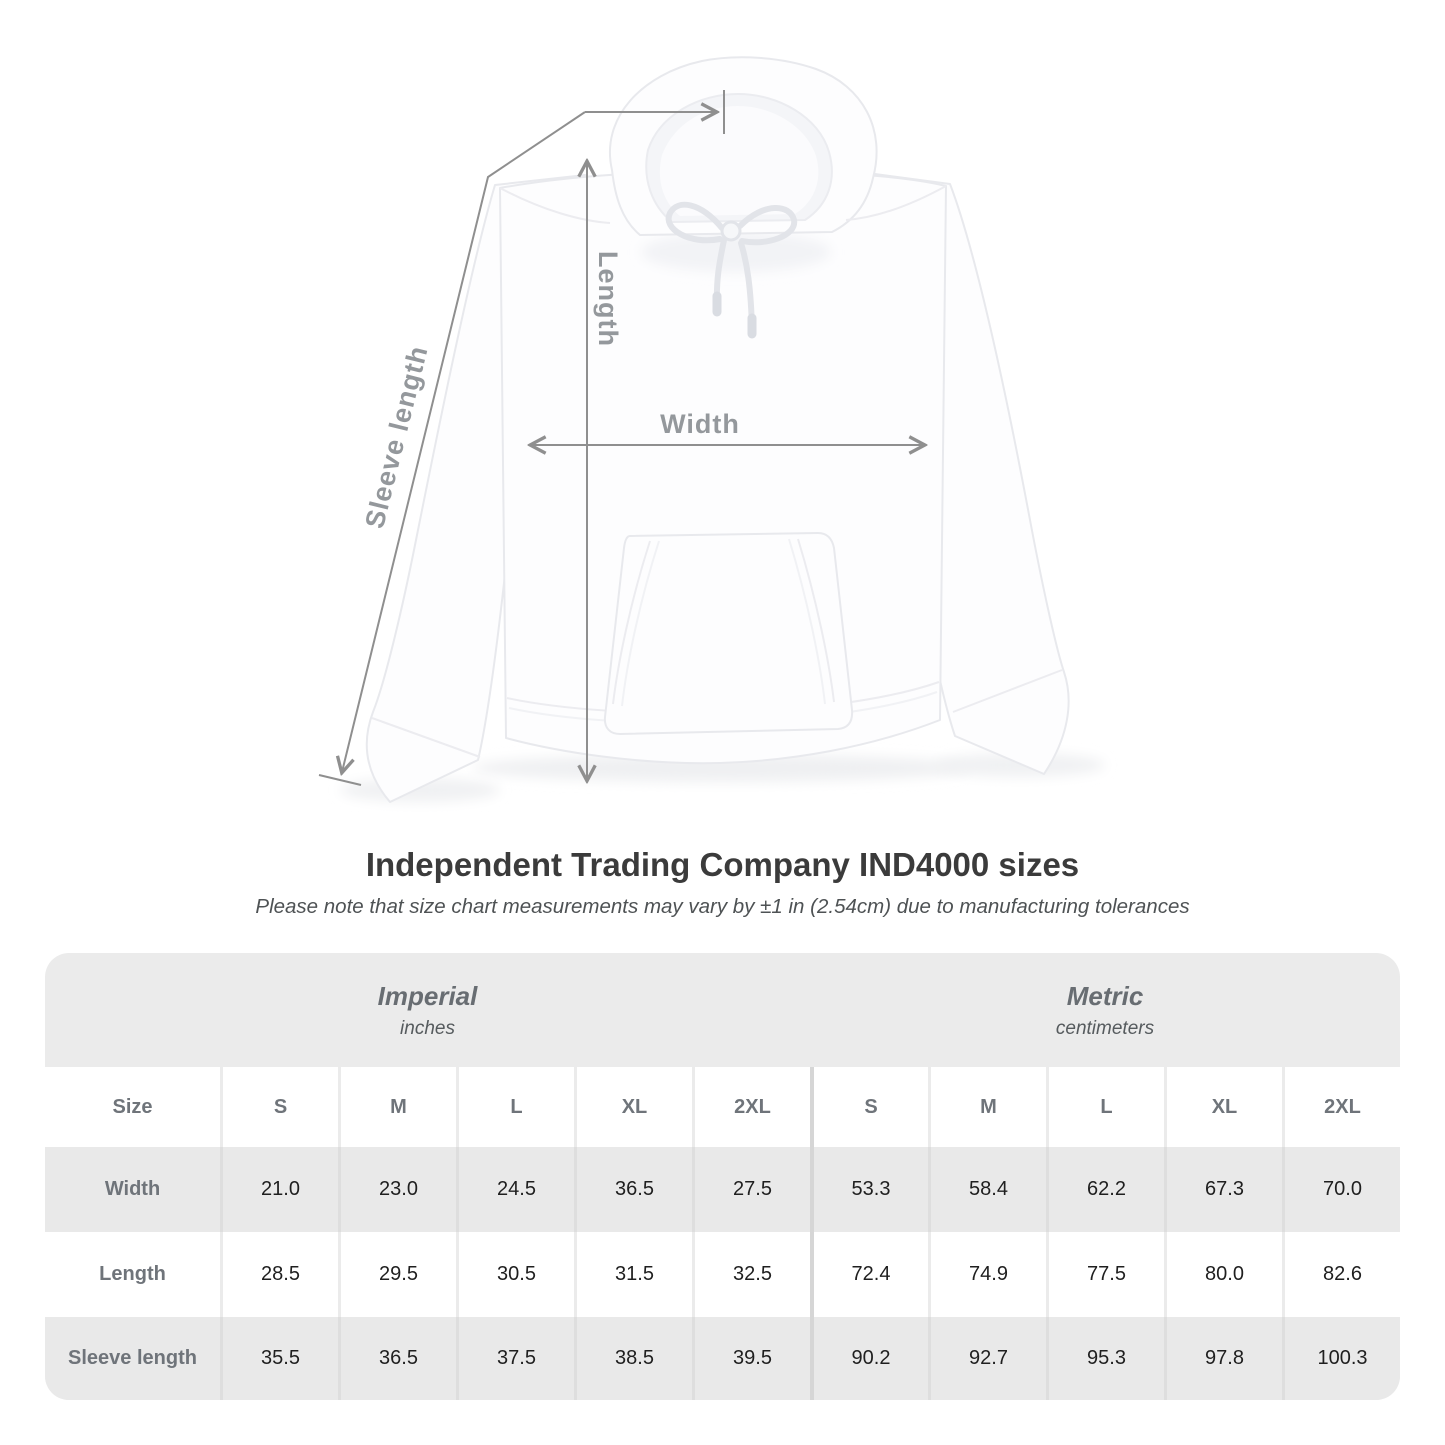 The width and height of the screenshot is (1445, 1445). Describe the element at coordinates (1105, 1358) in the screenshot. I see `cell-value: 95.3` at that location.